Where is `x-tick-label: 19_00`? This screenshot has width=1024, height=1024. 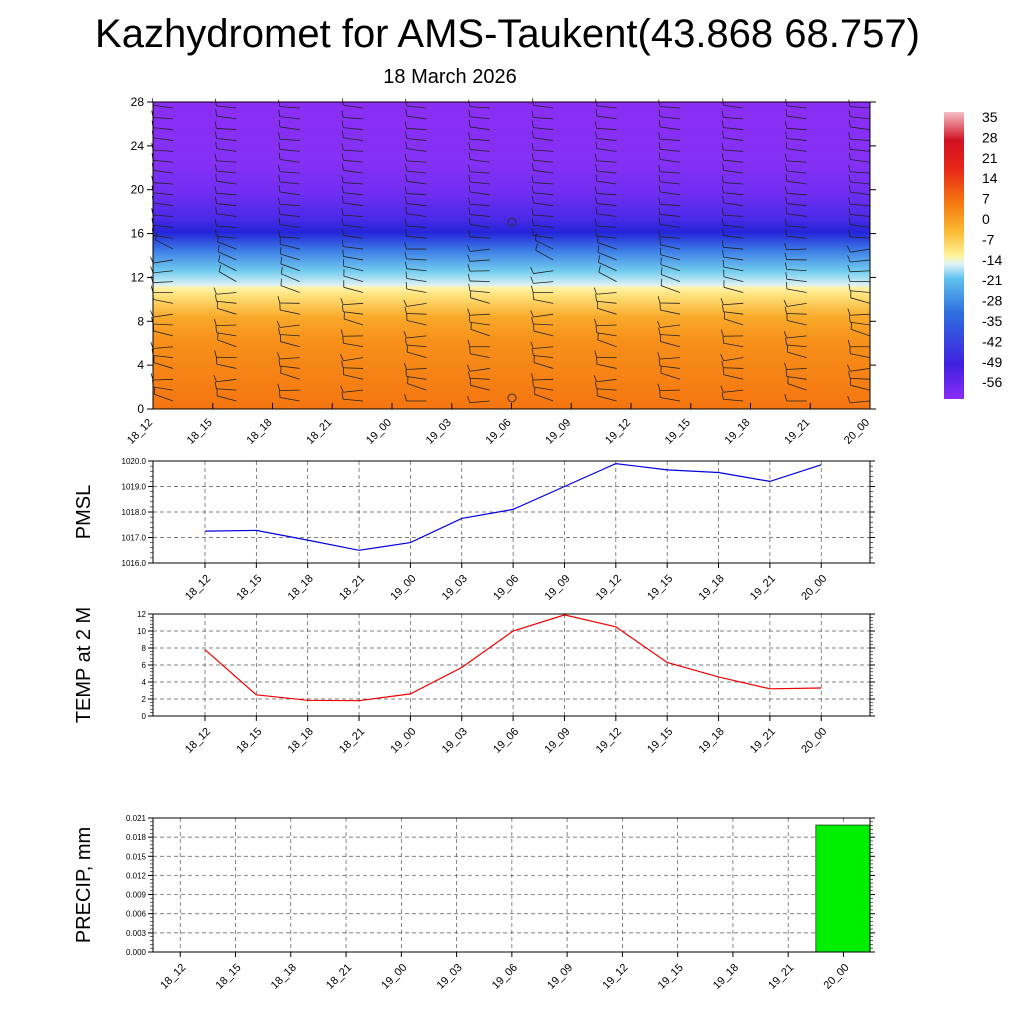
x-tick-label: 19_00 is located at coordinates (394, 977).